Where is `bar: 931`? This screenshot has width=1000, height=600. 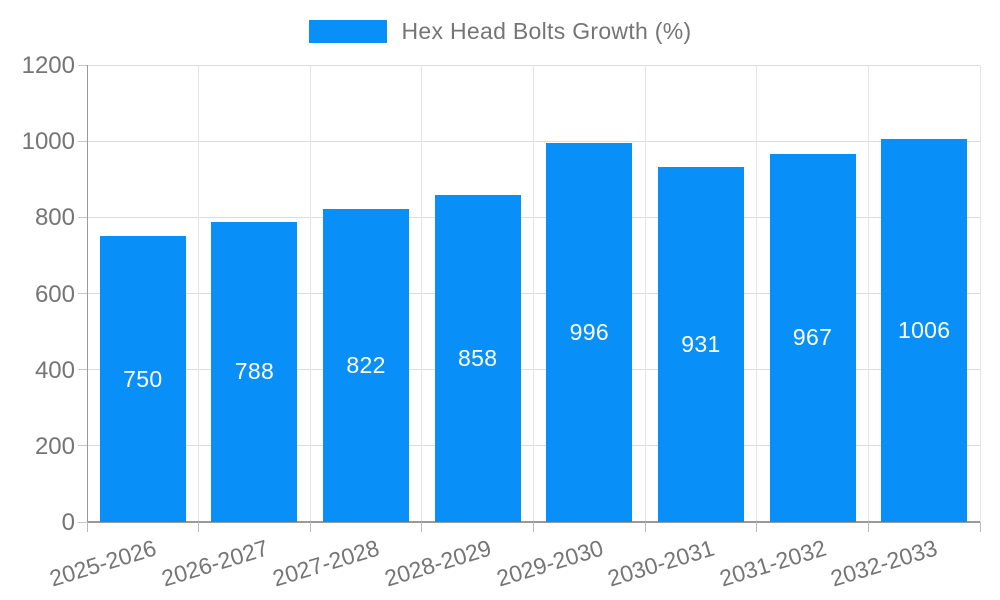
bar: 931 is located at coordinates (700, 344).